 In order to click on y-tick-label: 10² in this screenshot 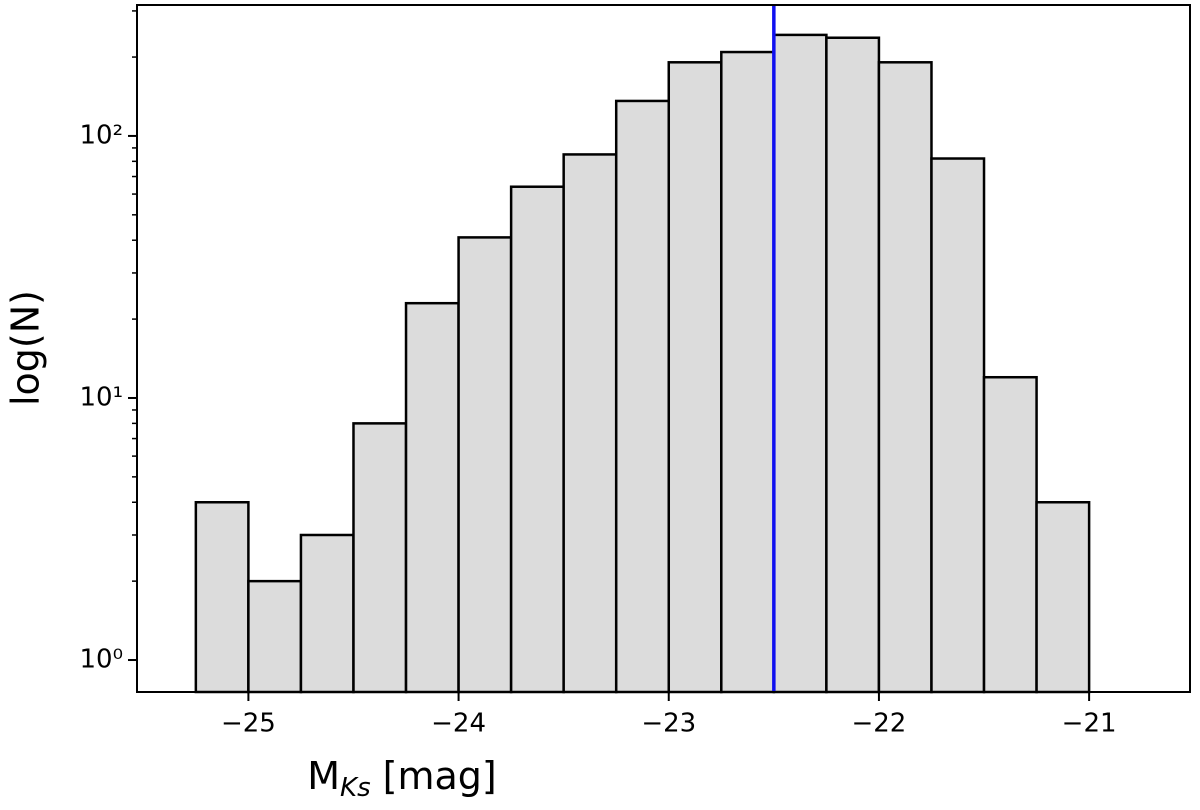, I will do `click(101, 135)`.